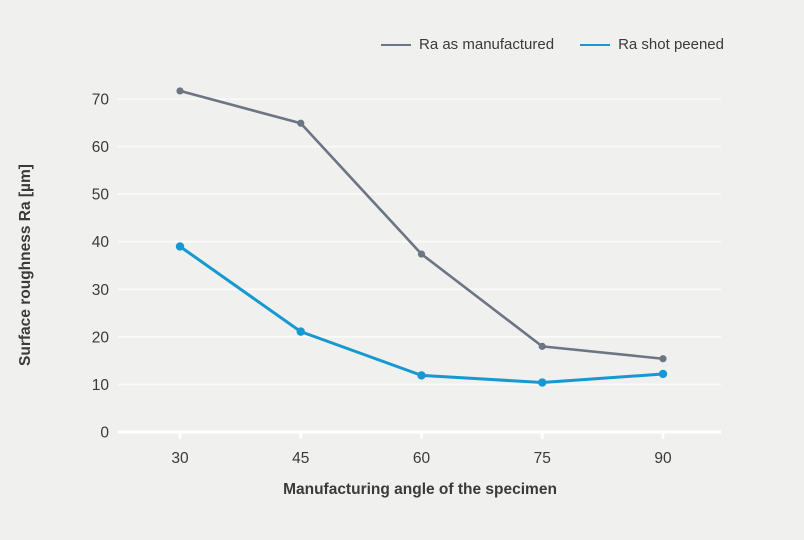 Image resolution: width=804 pixels, height=540 pixels. I want to click on y-tick-label-0: 0, so click(104, 433).